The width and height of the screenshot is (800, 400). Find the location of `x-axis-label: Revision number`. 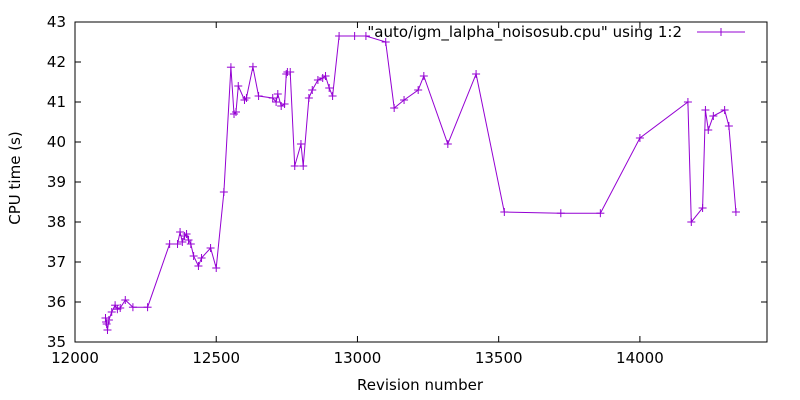

x-axis-label: Revision number is located at coordinates (420, 385).